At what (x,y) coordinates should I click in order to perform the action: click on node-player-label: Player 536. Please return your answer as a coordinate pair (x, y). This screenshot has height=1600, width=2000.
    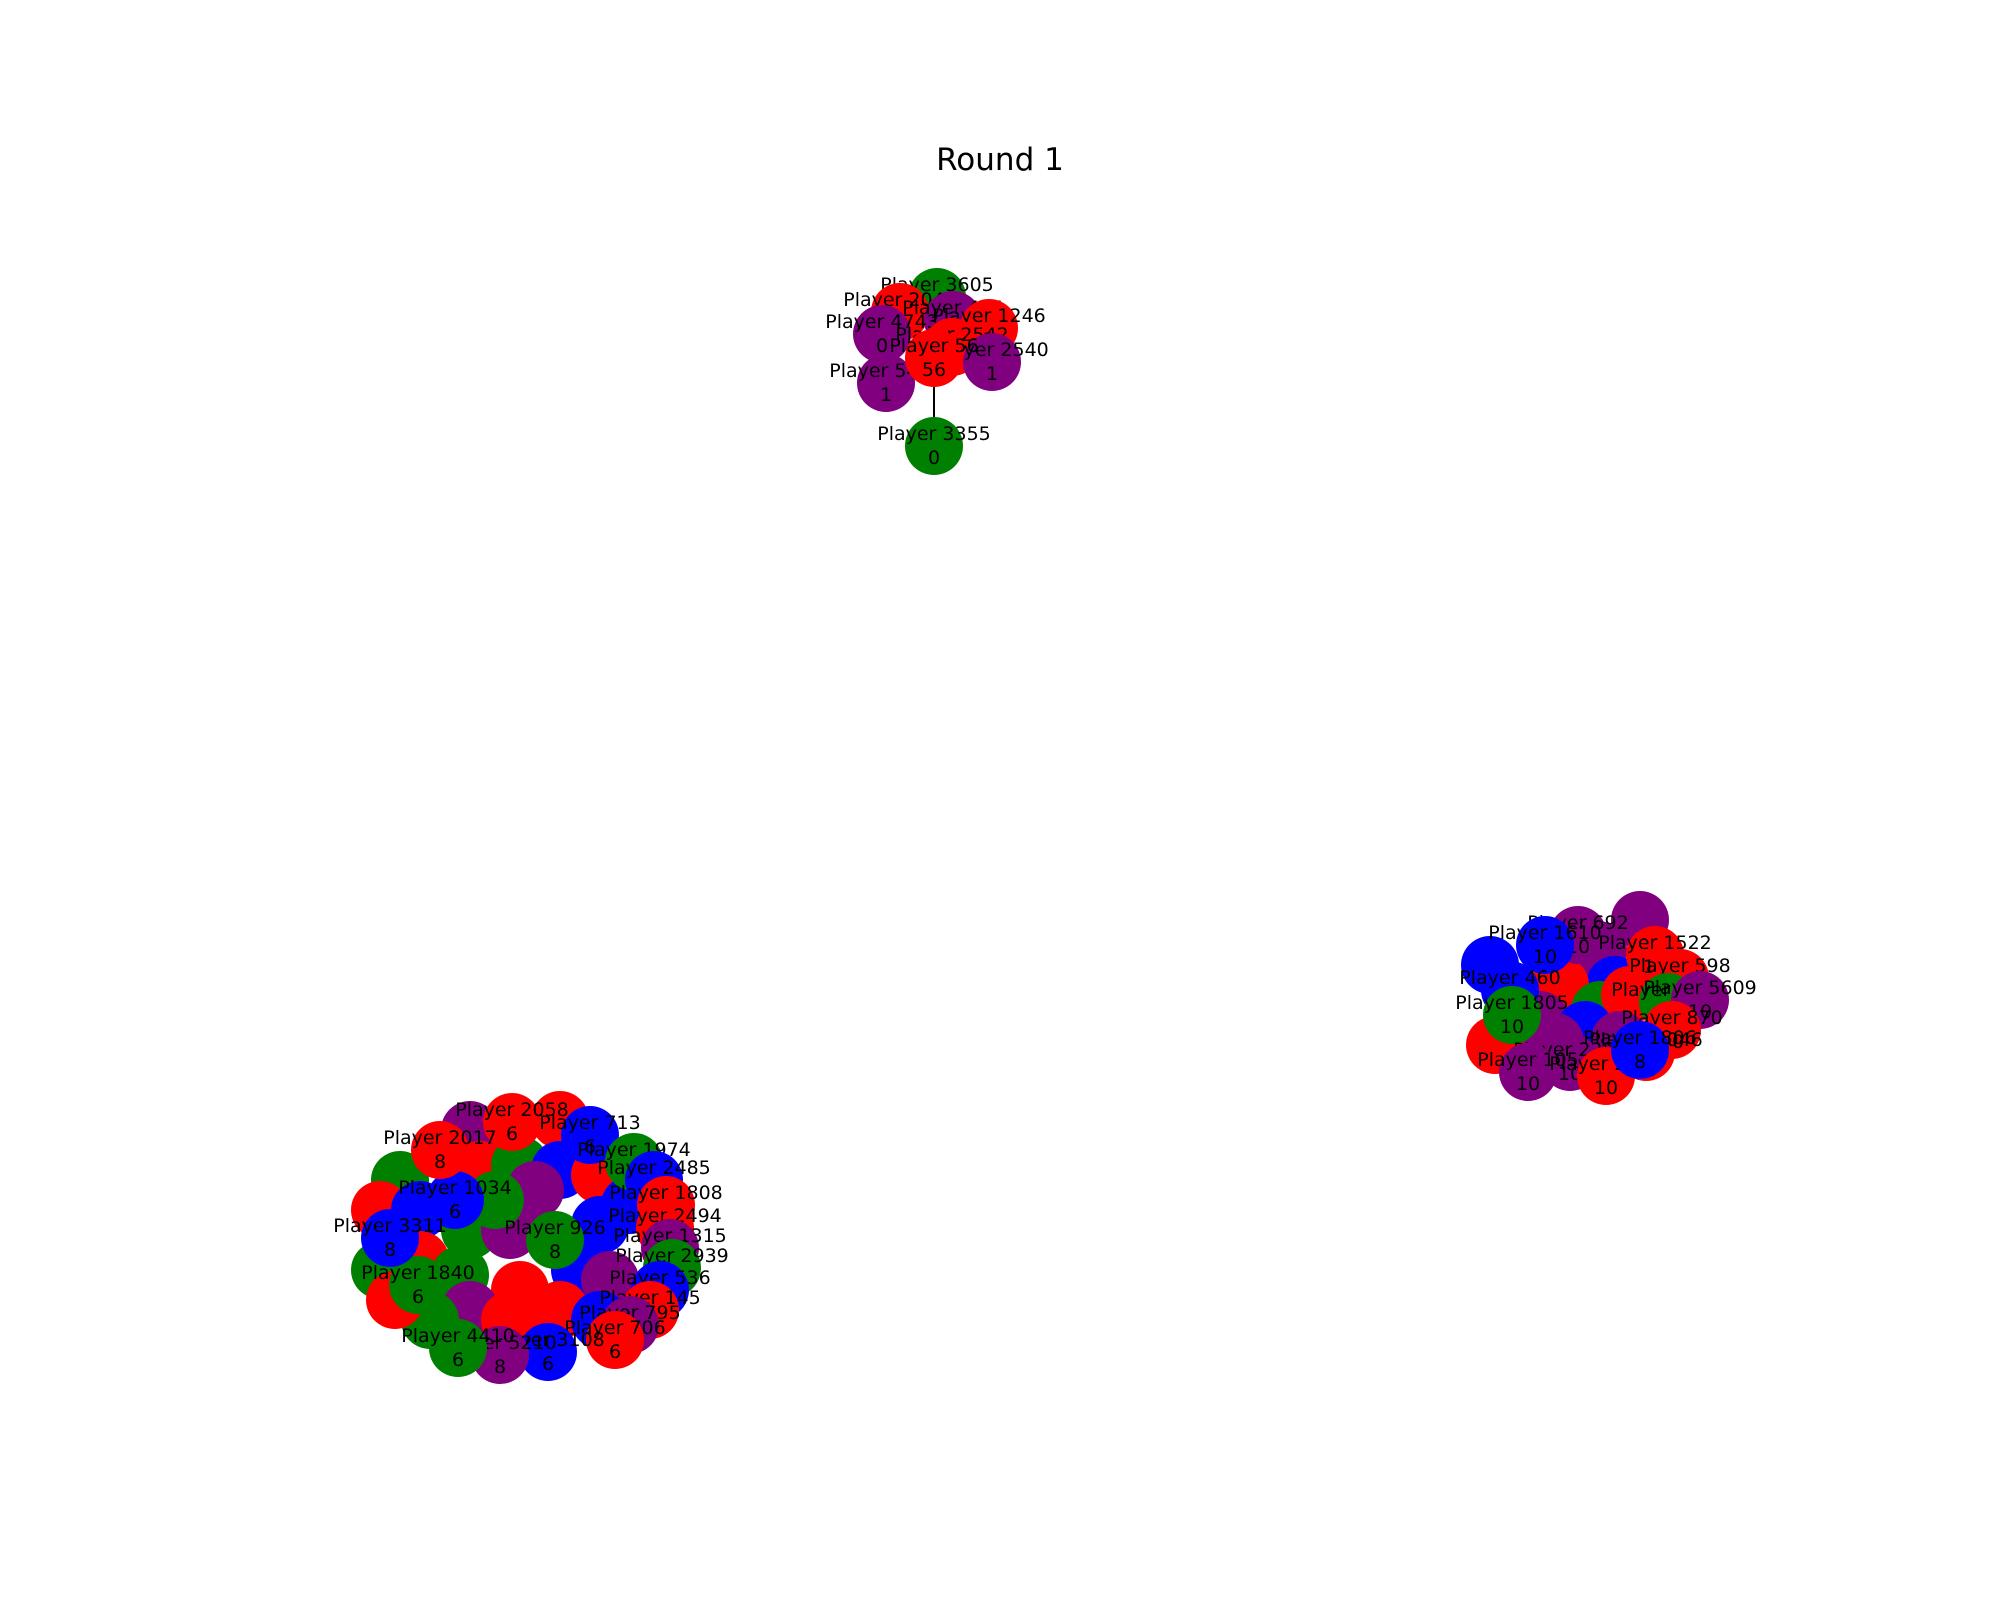
    Looking at the image, I should click on (659, 1278).